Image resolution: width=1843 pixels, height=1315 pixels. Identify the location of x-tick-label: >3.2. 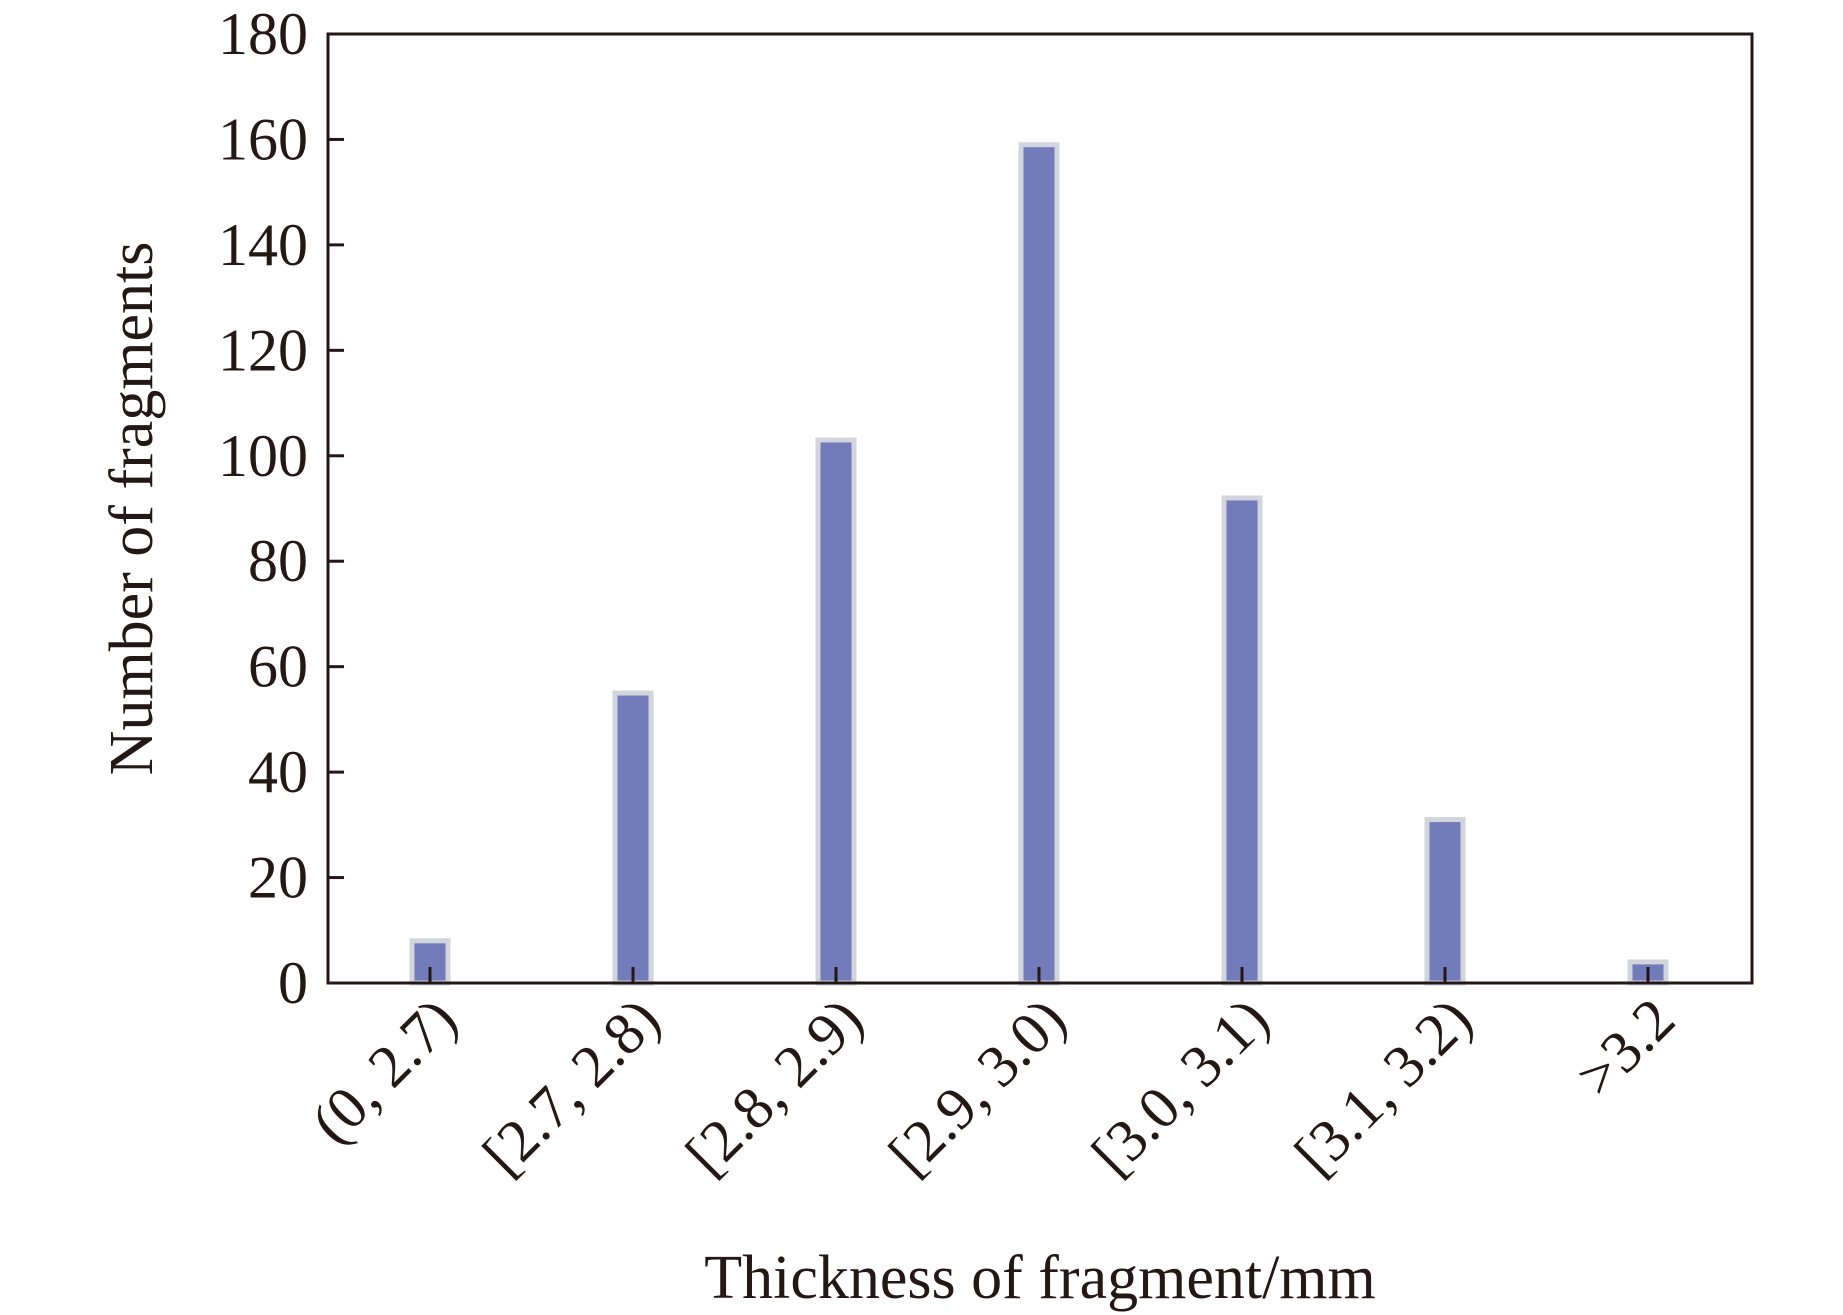
(1626, 1048).